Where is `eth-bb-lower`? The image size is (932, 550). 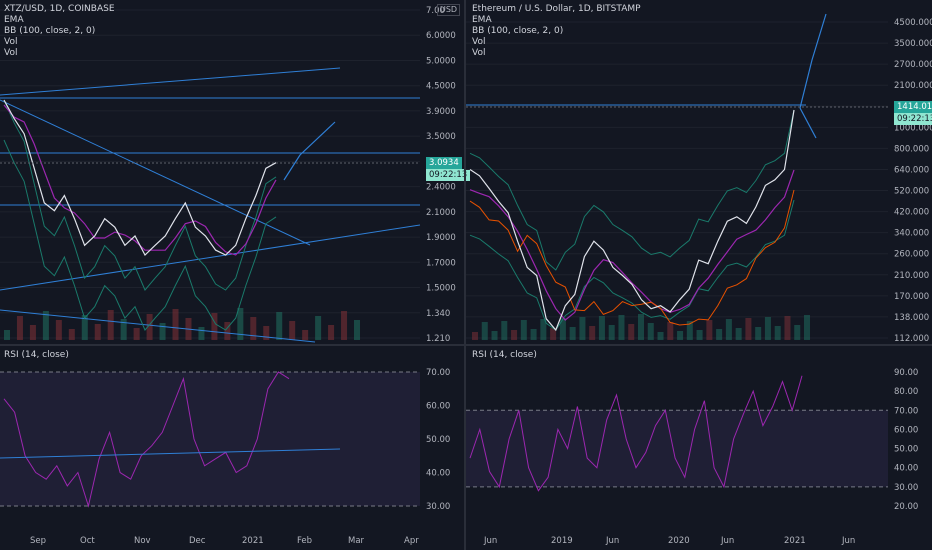 eth-bb-lower is located at coordinates (632, 265).